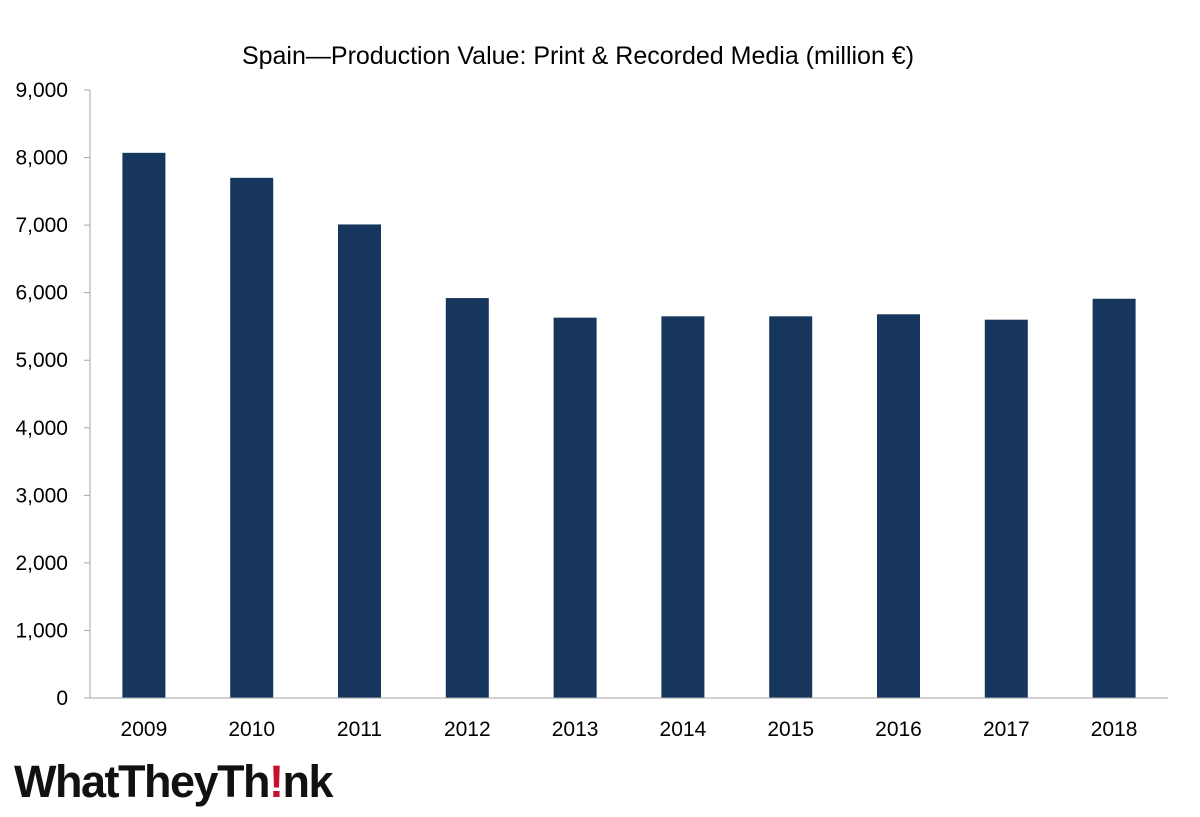  Describe the element at coordinates (252, 438) in the screenshot. I see `bar-2010` at that location.